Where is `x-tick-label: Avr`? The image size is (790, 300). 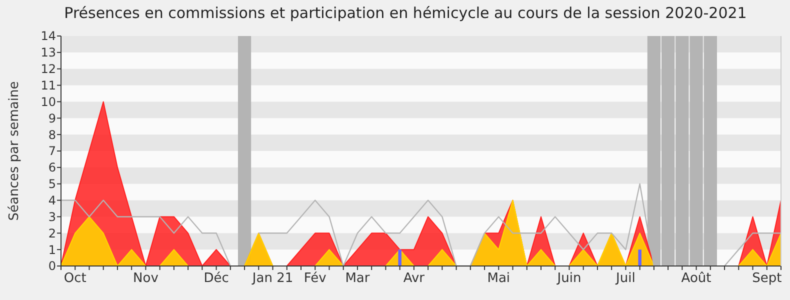
x-tick-label: Avr is located at coordinates (414, 278).